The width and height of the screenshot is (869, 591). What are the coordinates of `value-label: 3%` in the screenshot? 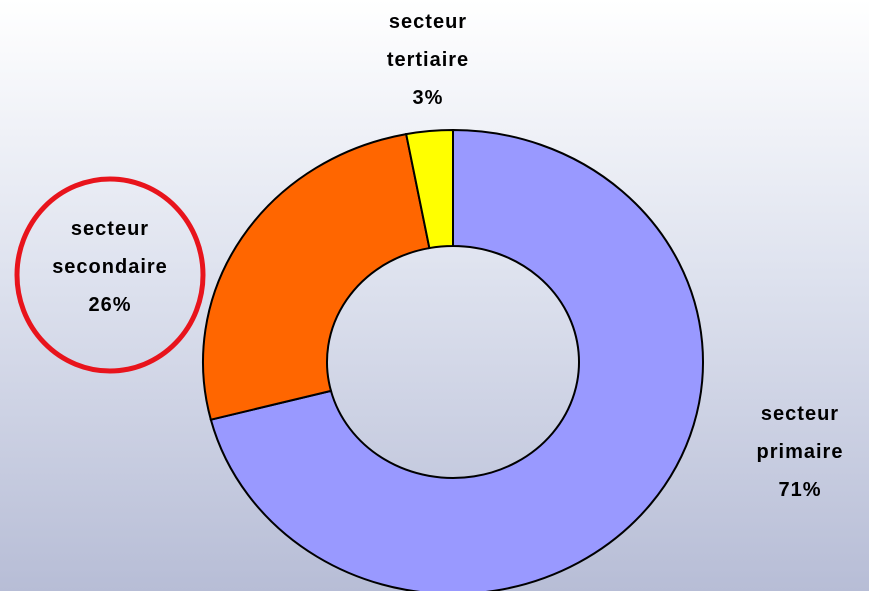 It's located at (428, 98).